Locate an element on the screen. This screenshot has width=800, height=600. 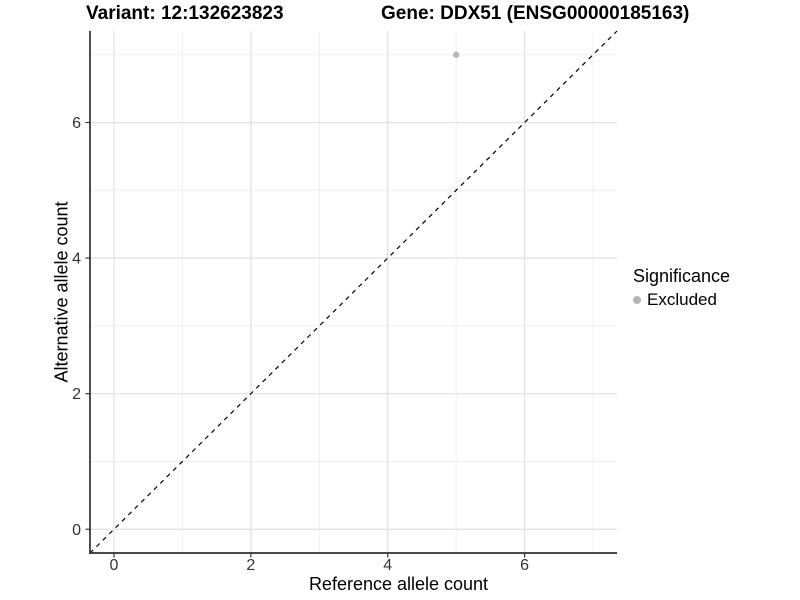
y-tick-label: 4 is located at coordinates (76, 259).